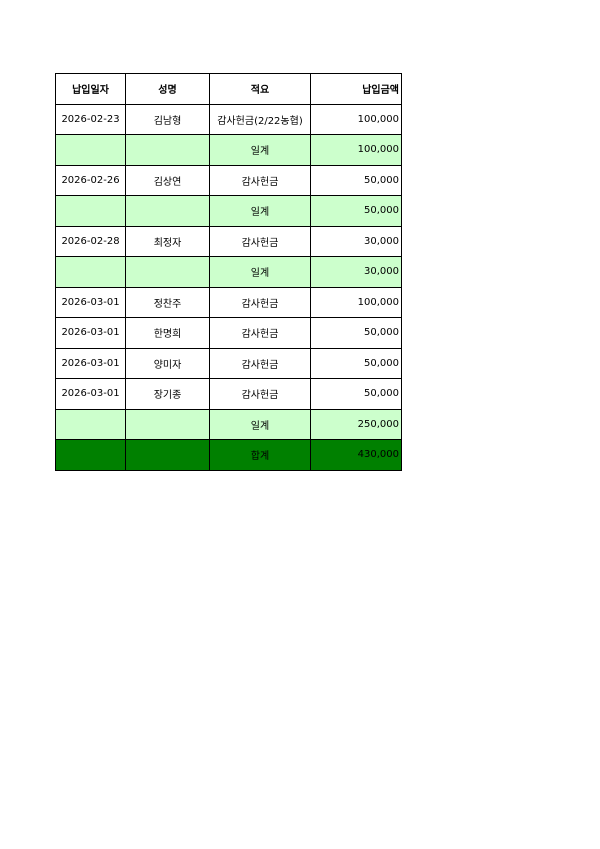 This screenshot has height=849, width=600. What do you see at coordinates (90, 119) in the screenshot?
I see `table-cell: 2026-02-23` at bounding box center [90, 119].